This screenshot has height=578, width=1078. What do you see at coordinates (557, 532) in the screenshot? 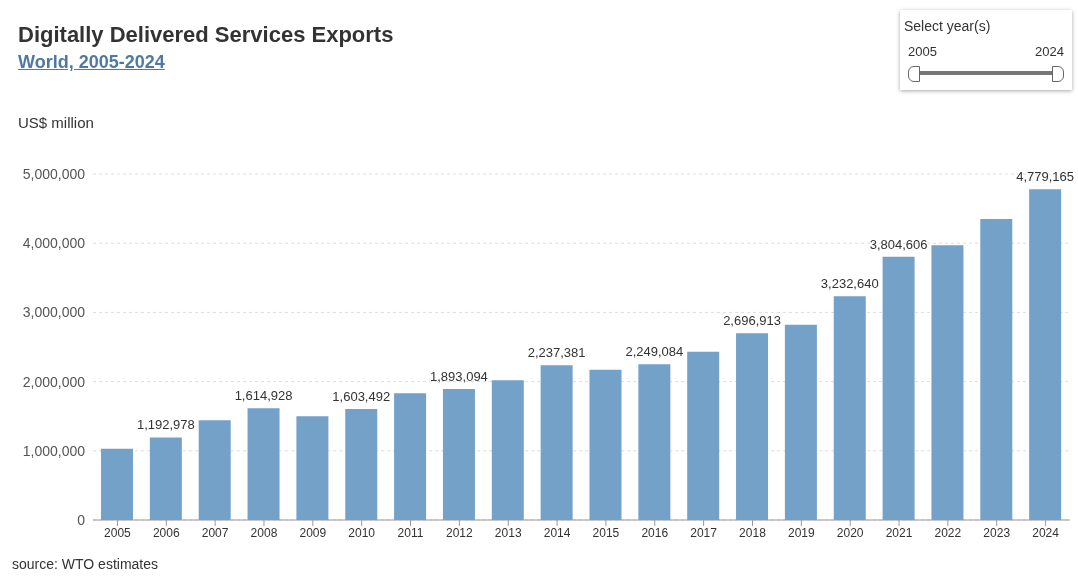
I see `x-tick-label: 2014` at bounding box center [557, 532].